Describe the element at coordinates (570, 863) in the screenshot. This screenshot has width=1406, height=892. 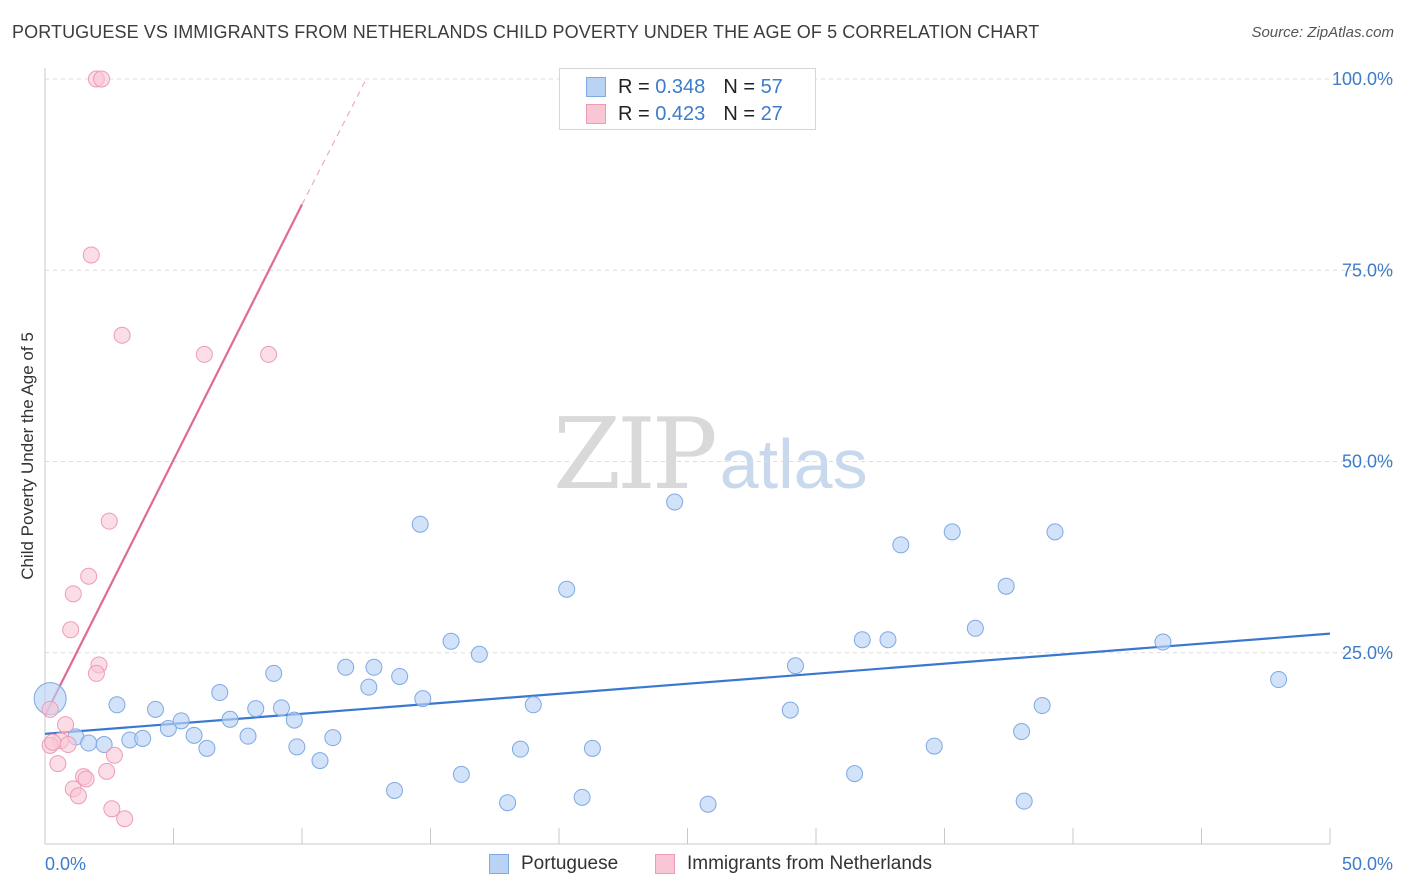
I see `bottom-legend-label: Portuguese` at that location.